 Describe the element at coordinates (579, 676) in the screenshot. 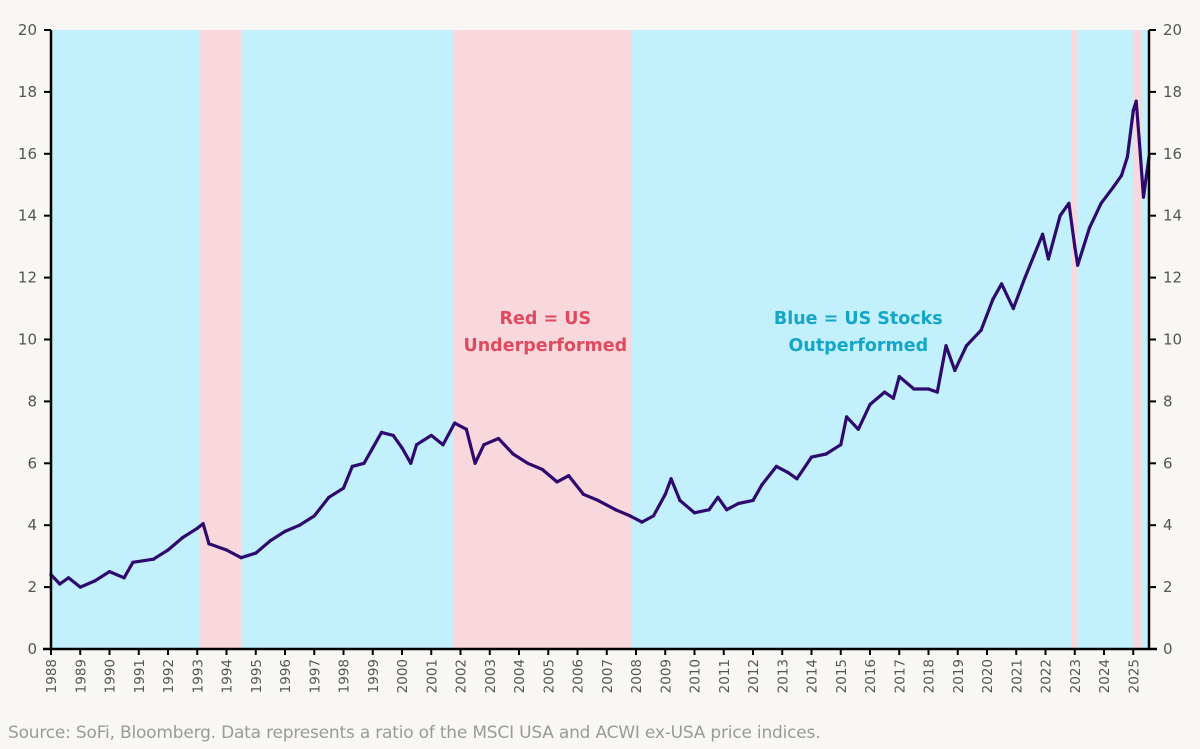

I see `x-tick-label: 2006` at that location.